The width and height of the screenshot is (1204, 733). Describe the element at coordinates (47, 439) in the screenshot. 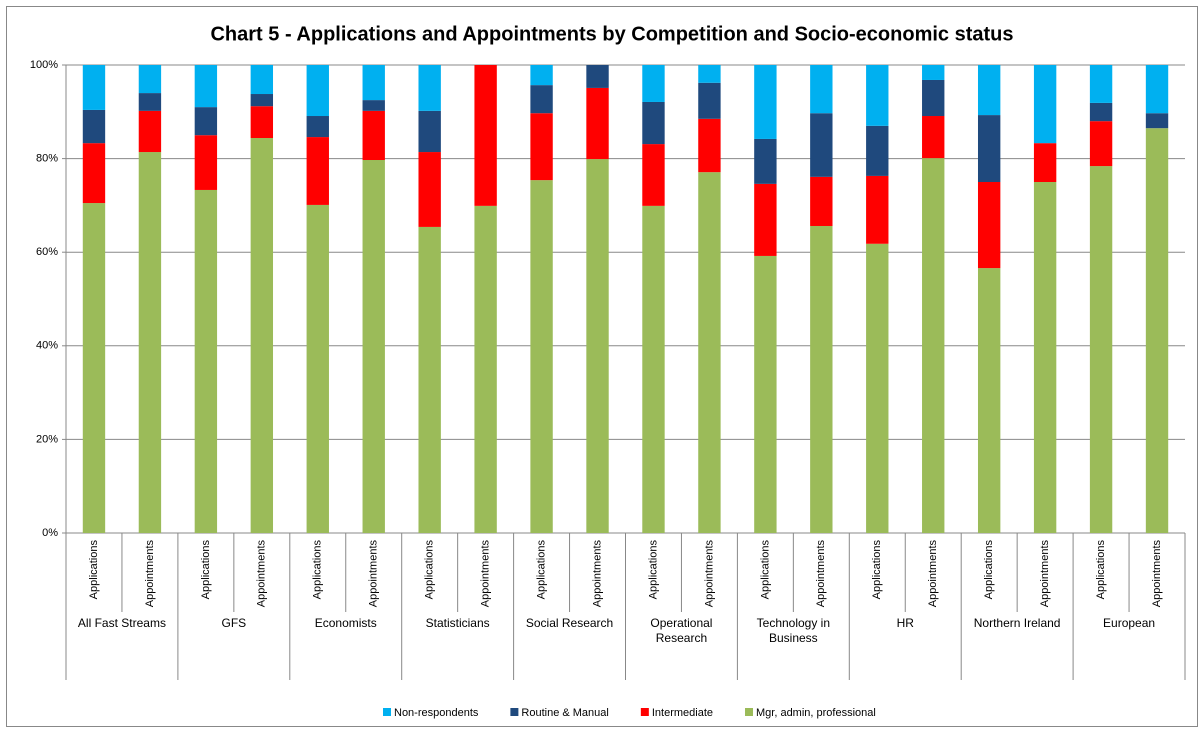

I see `y-tick-label: 20%` at that location.